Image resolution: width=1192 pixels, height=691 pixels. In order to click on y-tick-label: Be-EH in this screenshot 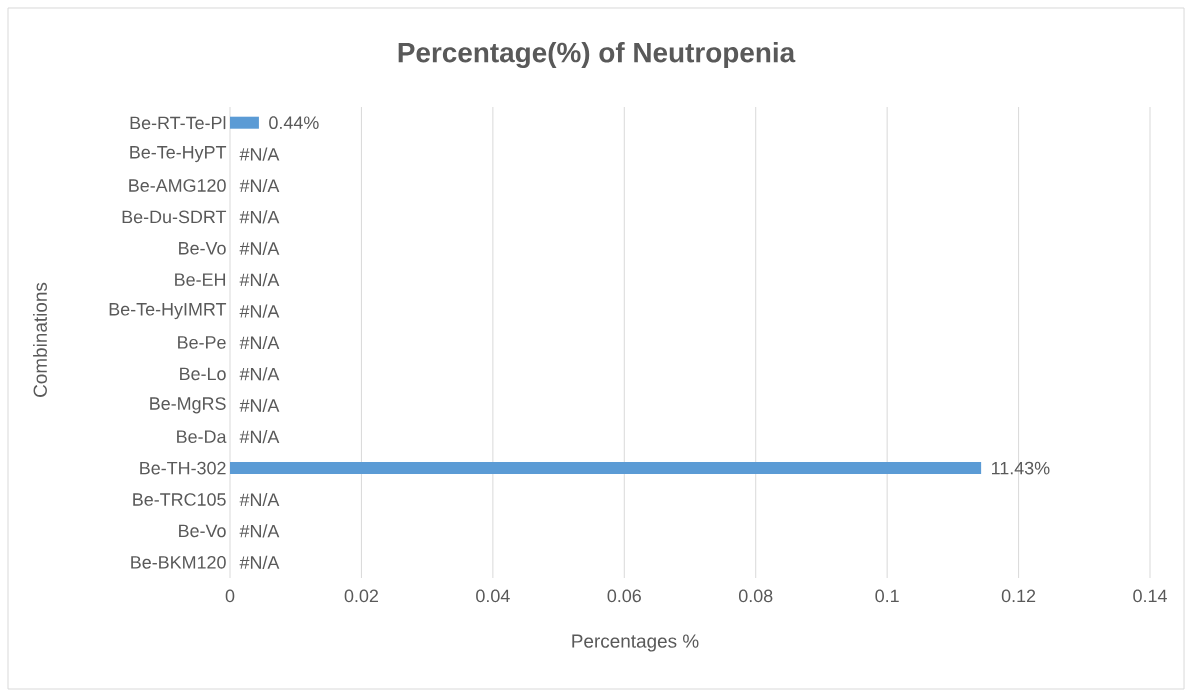, I will do `click(200, 279)`.